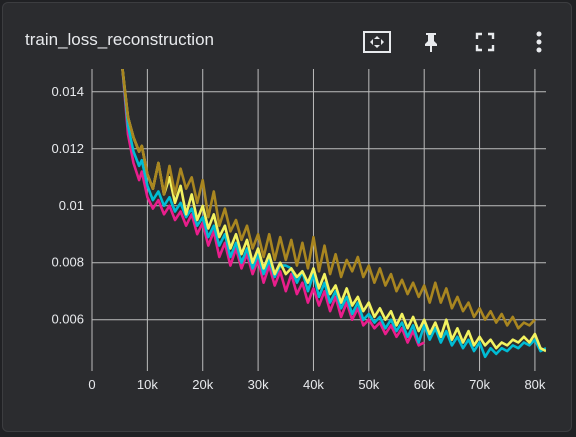  I want to click on fit-domain-icon, so click(377, 42).